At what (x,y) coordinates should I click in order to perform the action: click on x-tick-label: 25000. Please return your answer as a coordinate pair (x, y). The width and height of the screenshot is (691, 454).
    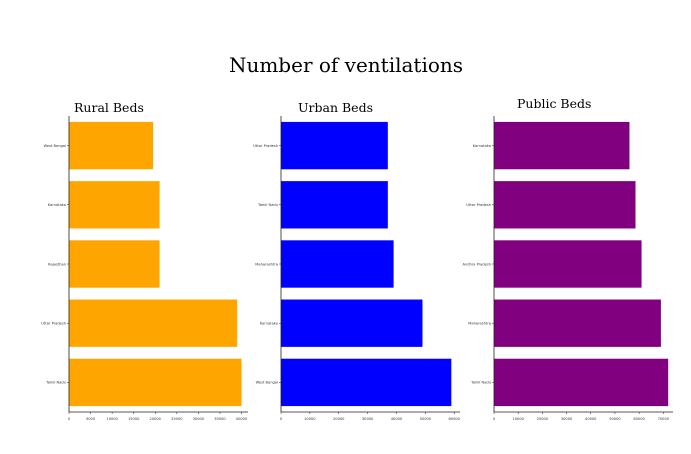
    Looking at the image, I should click on (177, 419).